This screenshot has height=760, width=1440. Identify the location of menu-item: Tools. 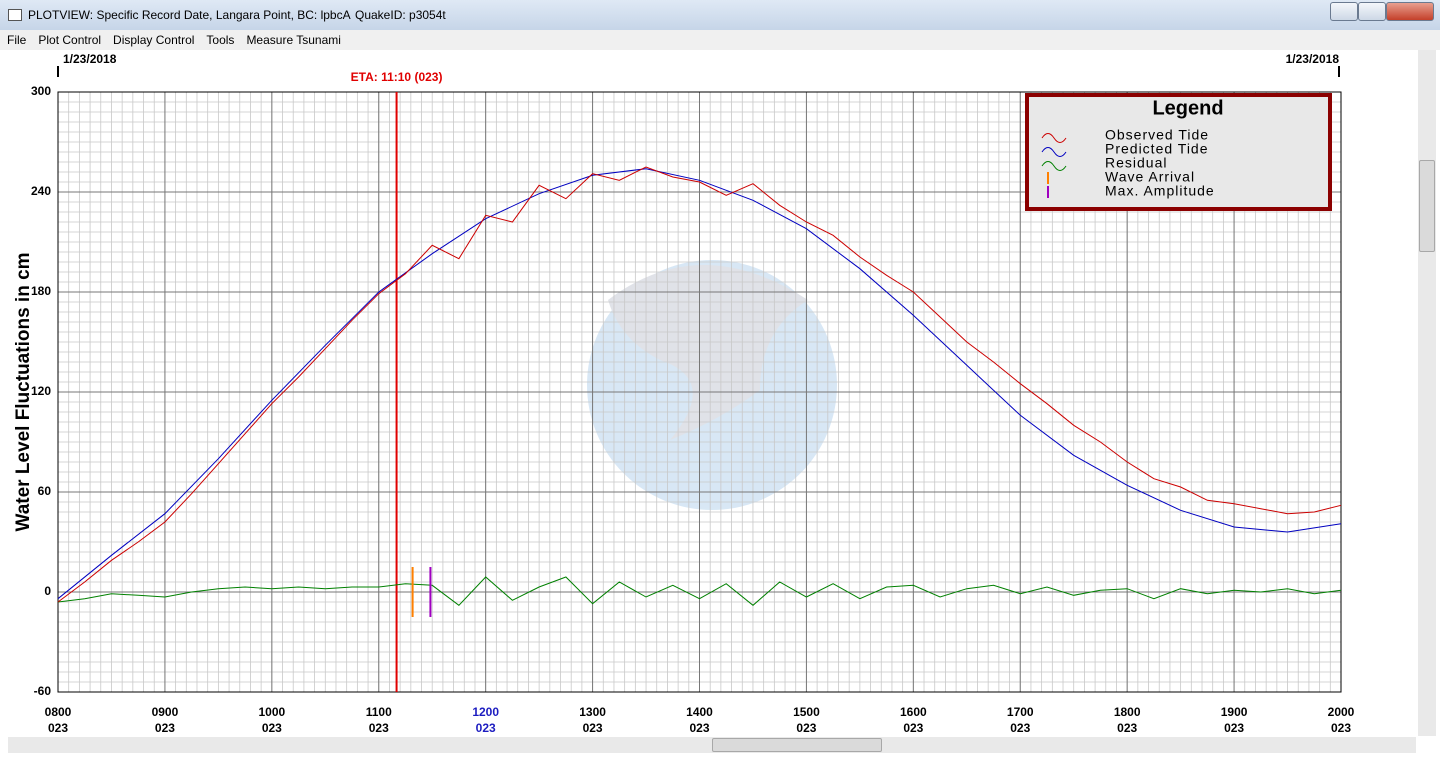
(220, 40).